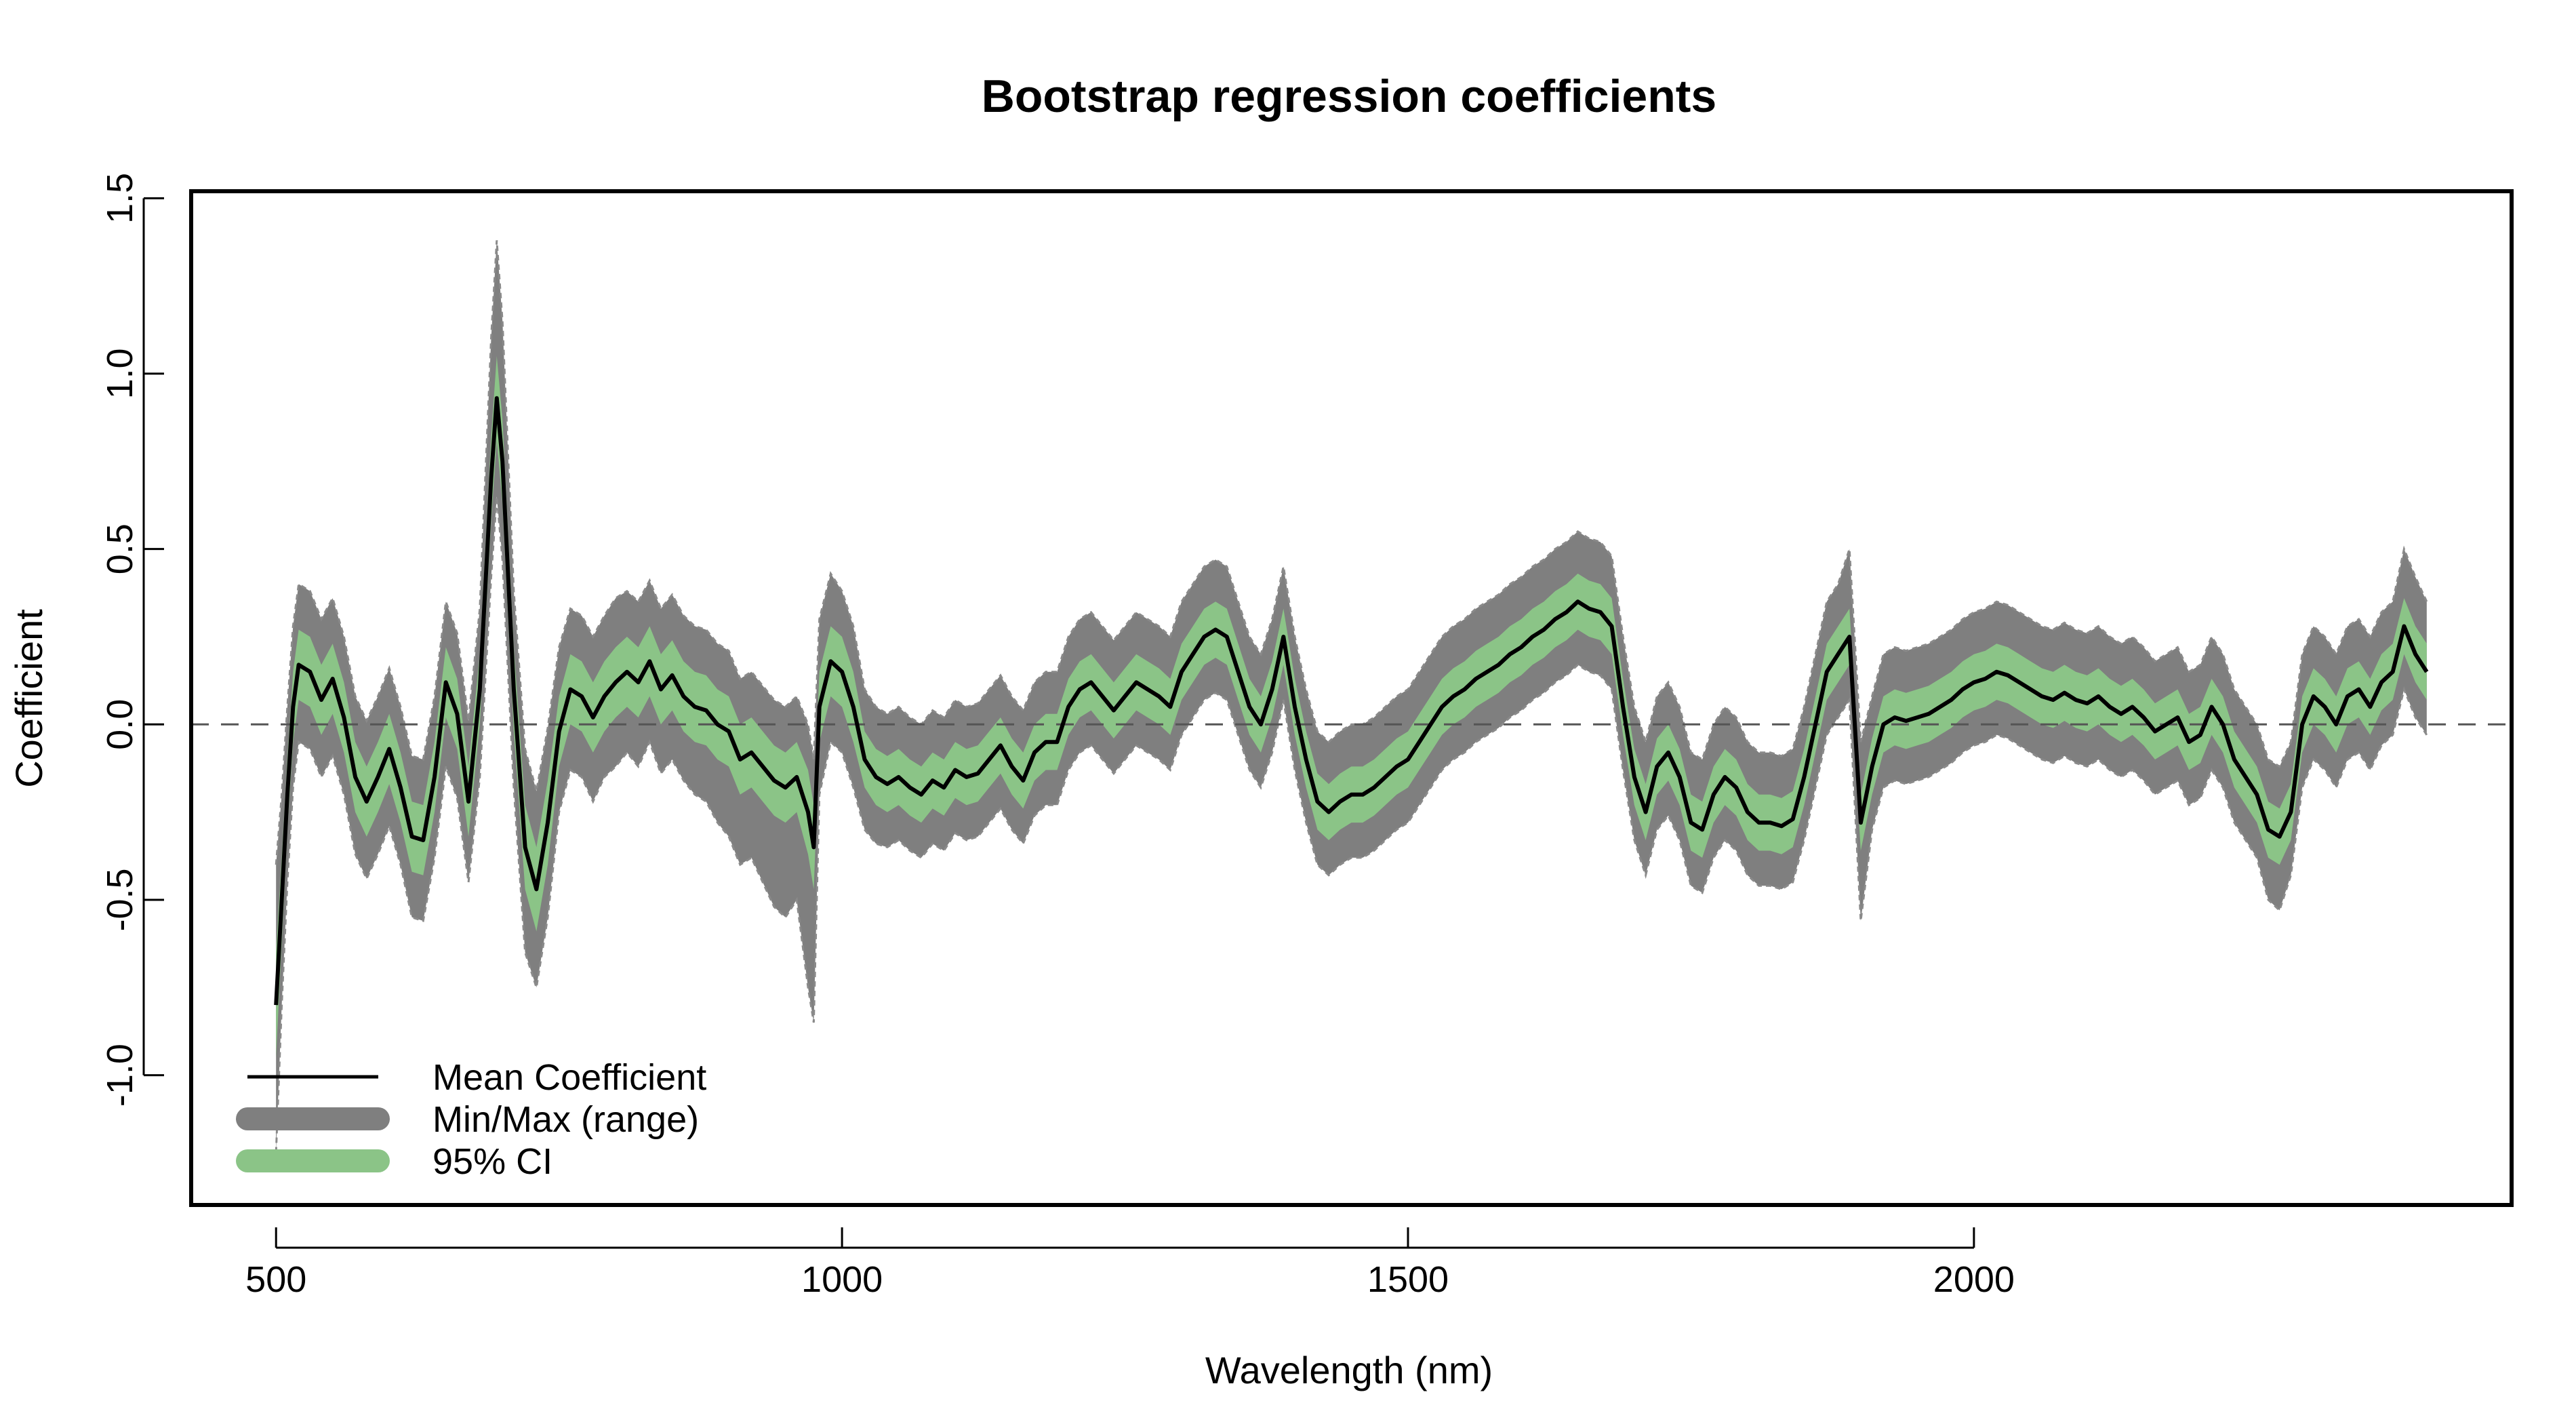  Describe the element at coordinates (120, 548) in the screenshot. I see `y-tick-label: 0.5` at that location.